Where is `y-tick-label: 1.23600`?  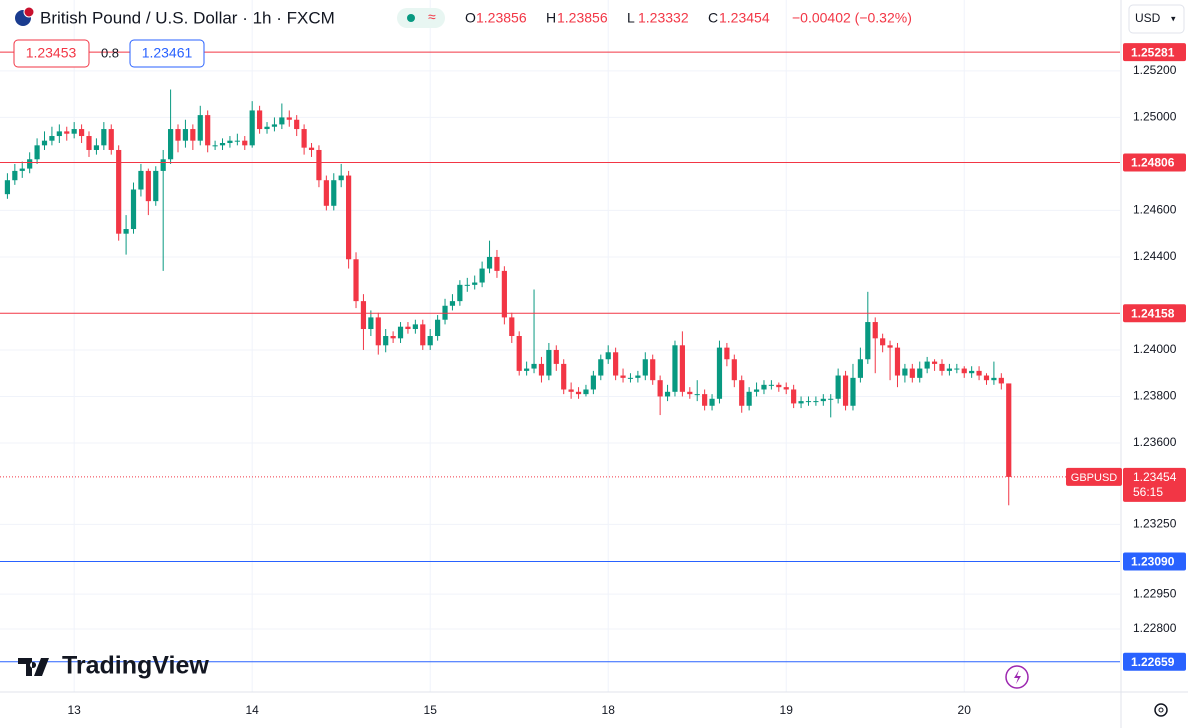
y-tick-label: 1.23600 is located at coordinates (1155, 442).